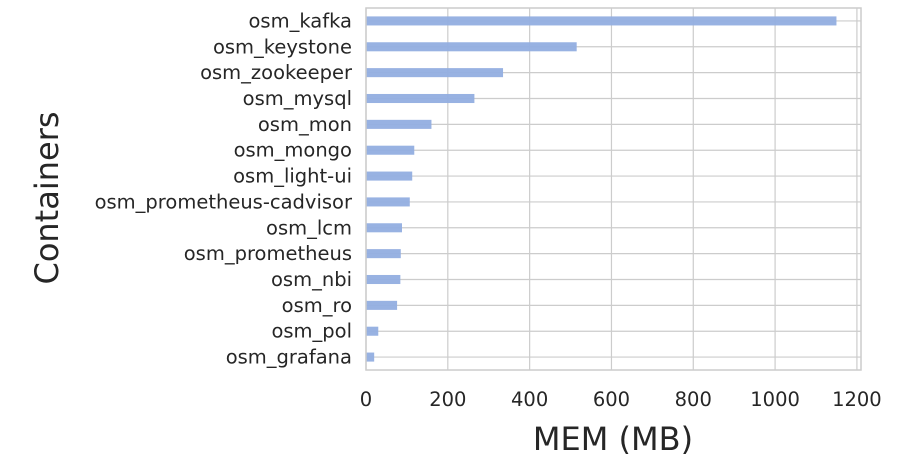 The width and height of the screenshot is (897, 469). I want to click on y-tick-label: osm_keystone, so click(282, 46).